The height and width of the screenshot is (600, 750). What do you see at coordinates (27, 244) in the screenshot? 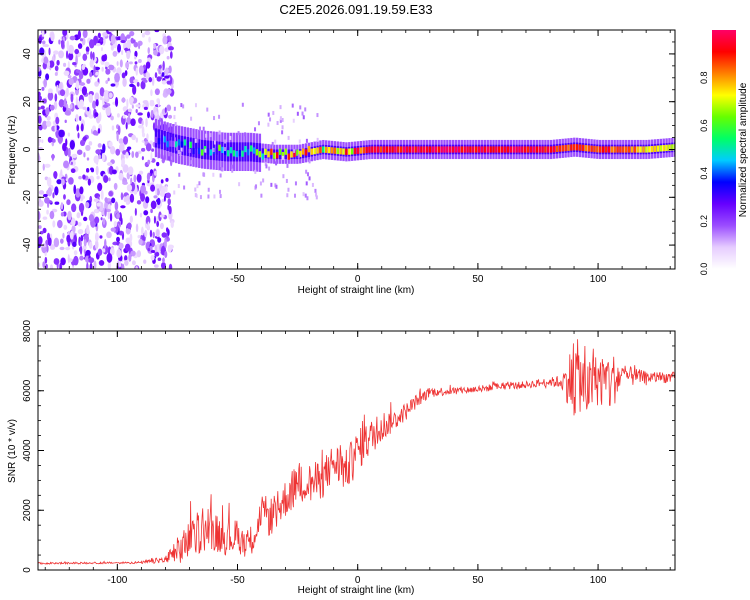
I see `spectrogram-ytick-label: -40` at bounding box center [27, 244].